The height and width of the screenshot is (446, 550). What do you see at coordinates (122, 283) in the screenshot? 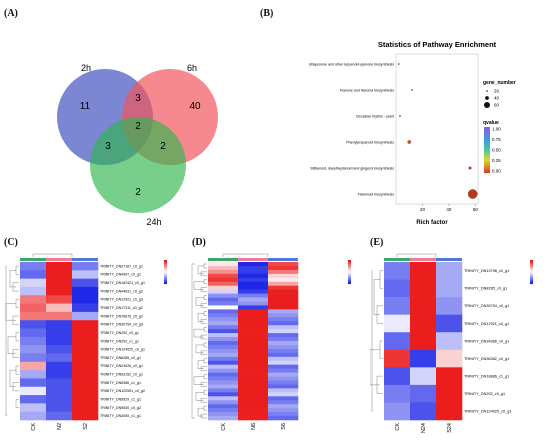
I see `gene-label: TRINITY_DN162421_c0_g1` at bounding box center [122, 283].